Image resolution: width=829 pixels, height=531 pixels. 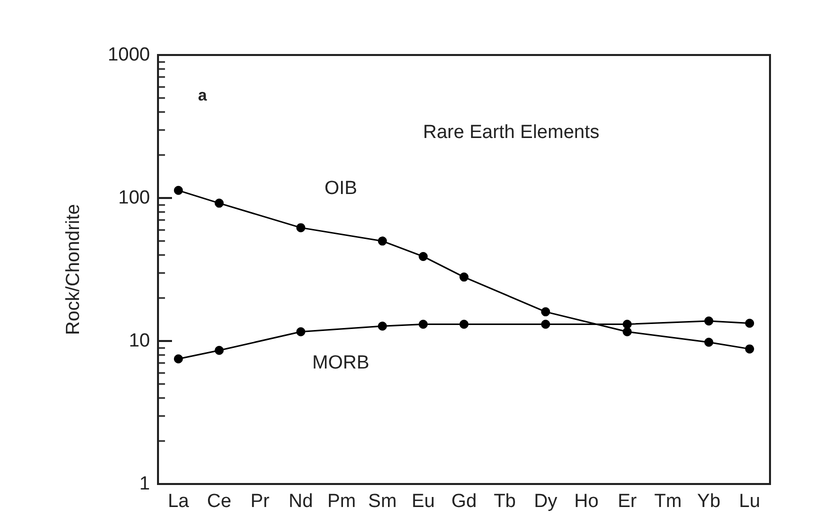 What do you see at coordinates (179, 501) in the screenshot?
I see `x-tick-label: La` at bounding box center [179, 501].